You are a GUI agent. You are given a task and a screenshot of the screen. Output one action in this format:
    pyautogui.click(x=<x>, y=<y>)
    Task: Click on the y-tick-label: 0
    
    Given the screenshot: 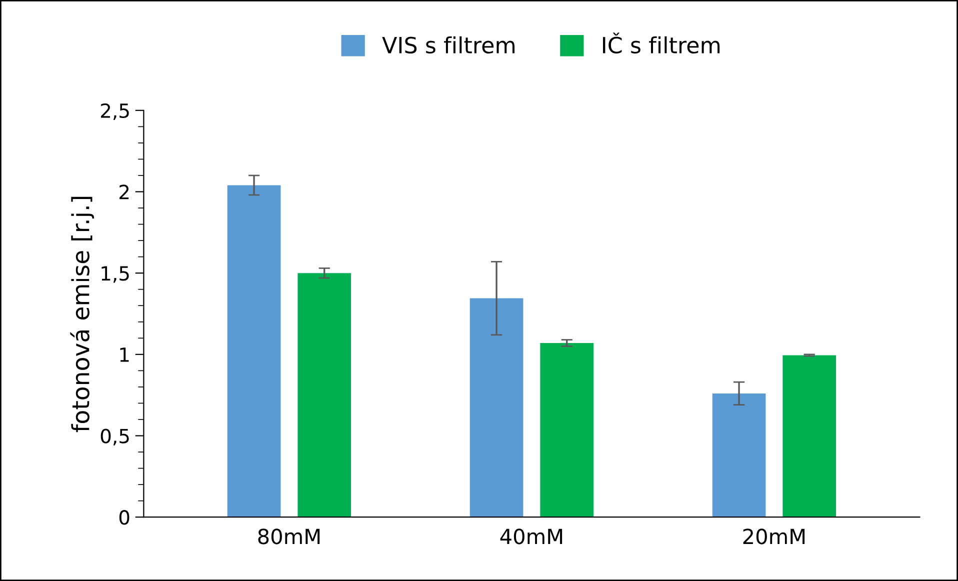 What is the action you would take?
    pyautogui.click(x=124, y=517)
    